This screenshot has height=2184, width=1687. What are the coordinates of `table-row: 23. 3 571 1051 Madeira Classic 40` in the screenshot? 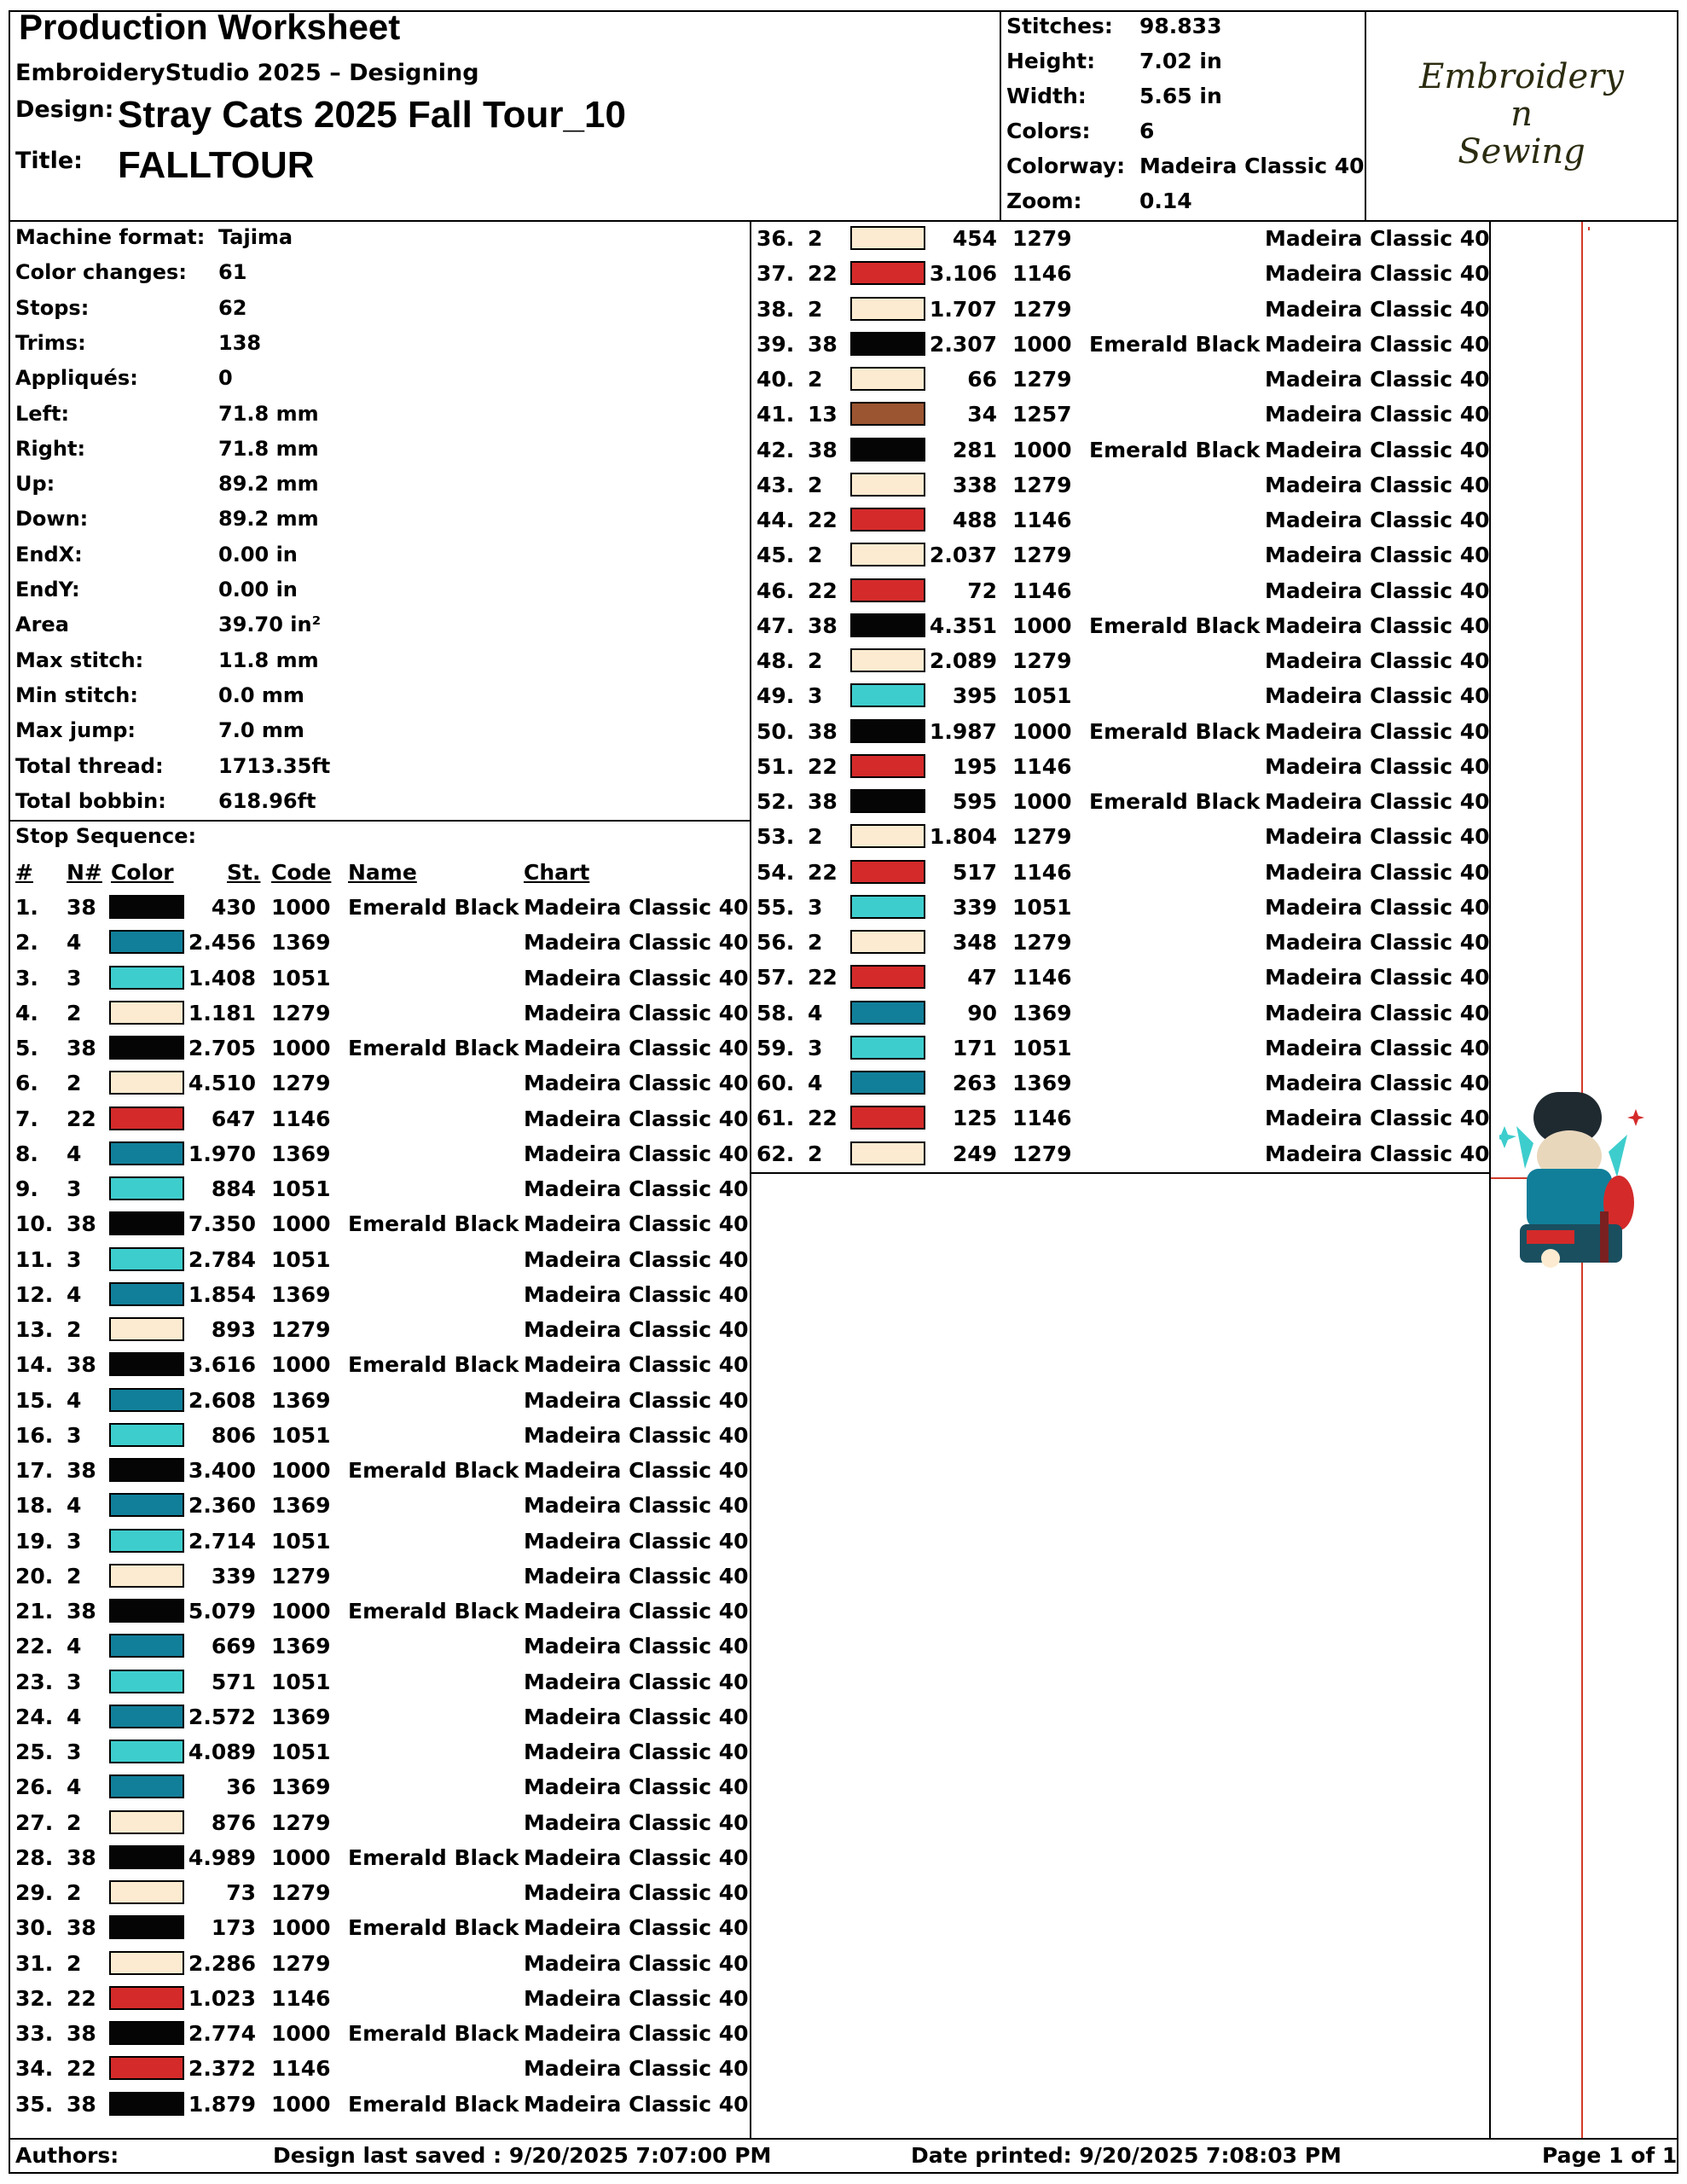 It's located at (382, 1682).